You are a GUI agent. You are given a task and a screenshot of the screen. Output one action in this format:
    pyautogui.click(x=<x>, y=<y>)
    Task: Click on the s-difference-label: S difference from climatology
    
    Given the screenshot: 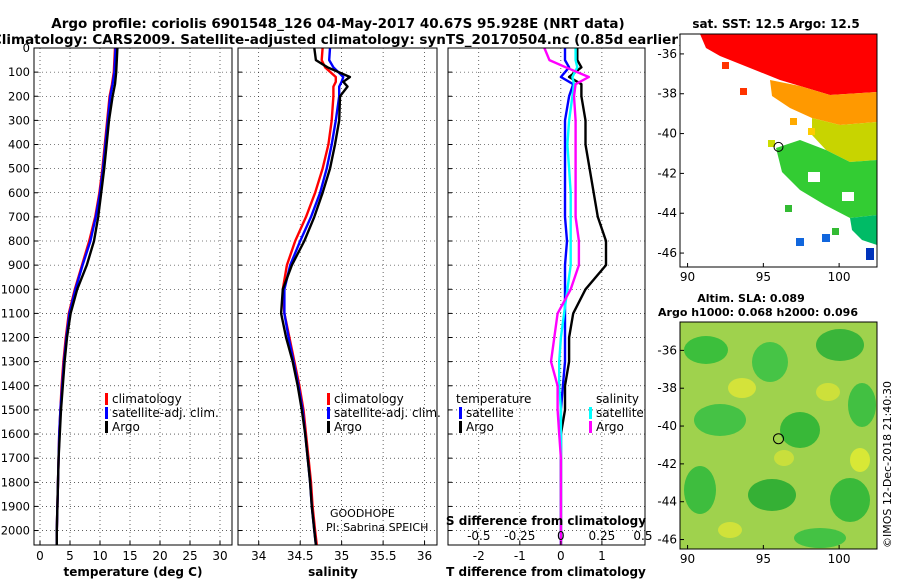 What is the action you would take?
    pyautogui.click(x=546, y=521)
    